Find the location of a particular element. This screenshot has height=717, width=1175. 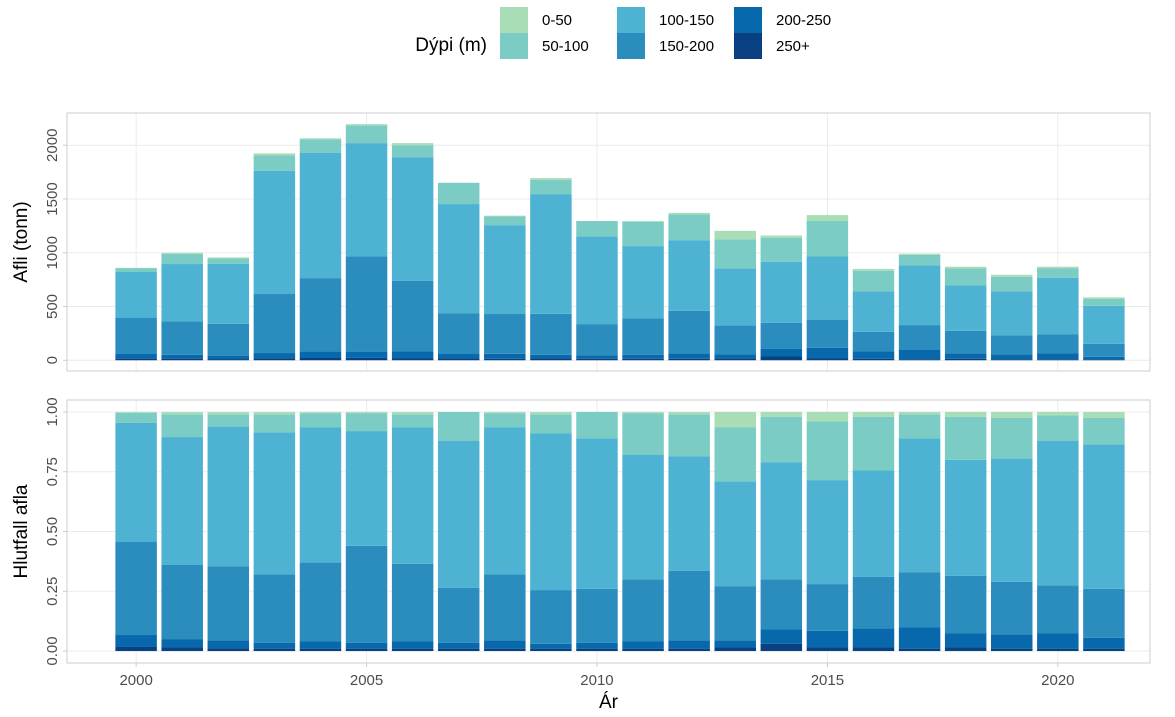

y-tick-label: 1.00 is located at coordinates (52, 411).